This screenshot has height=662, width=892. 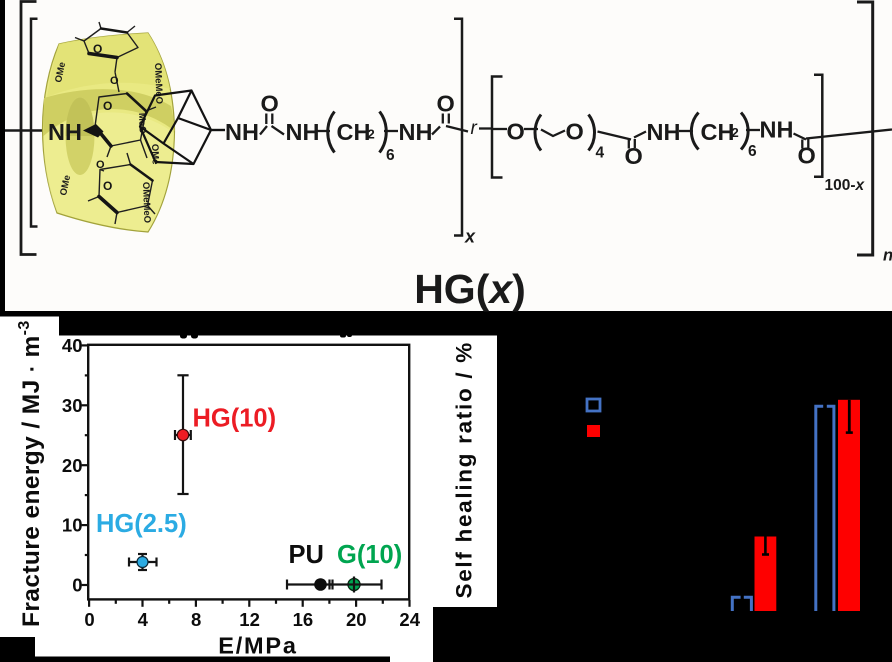 What do you see at coordinates (306, 555) in the screenshot?
I see `svg-text: PU` at bounding box center [306, 555].